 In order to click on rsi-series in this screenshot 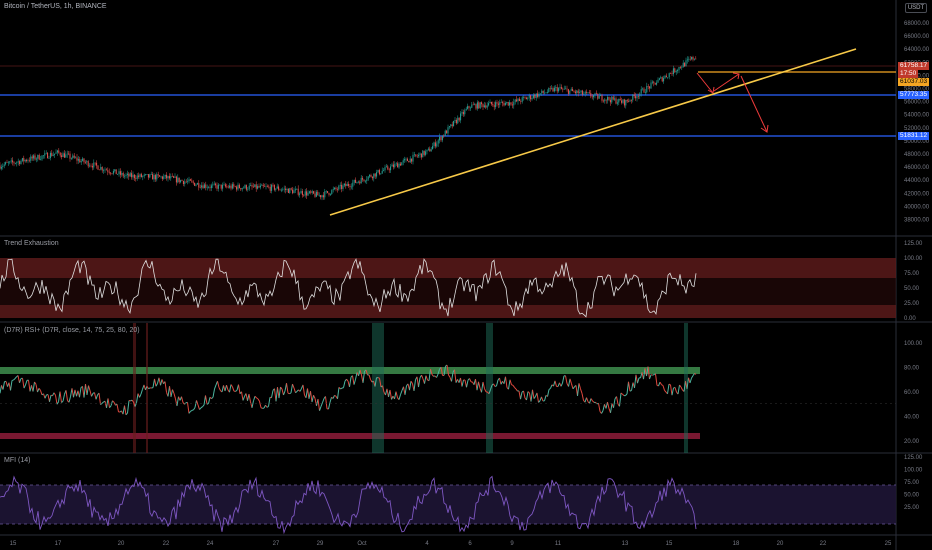, I will do `click(448, 390)`.